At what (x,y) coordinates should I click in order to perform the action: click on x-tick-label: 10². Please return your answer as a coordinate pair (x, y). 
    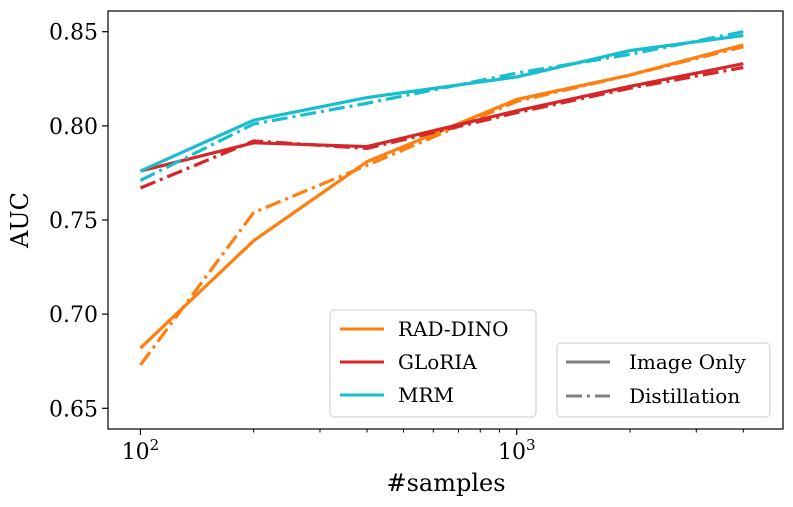
    Looking at the image, I should click on (141, 450).